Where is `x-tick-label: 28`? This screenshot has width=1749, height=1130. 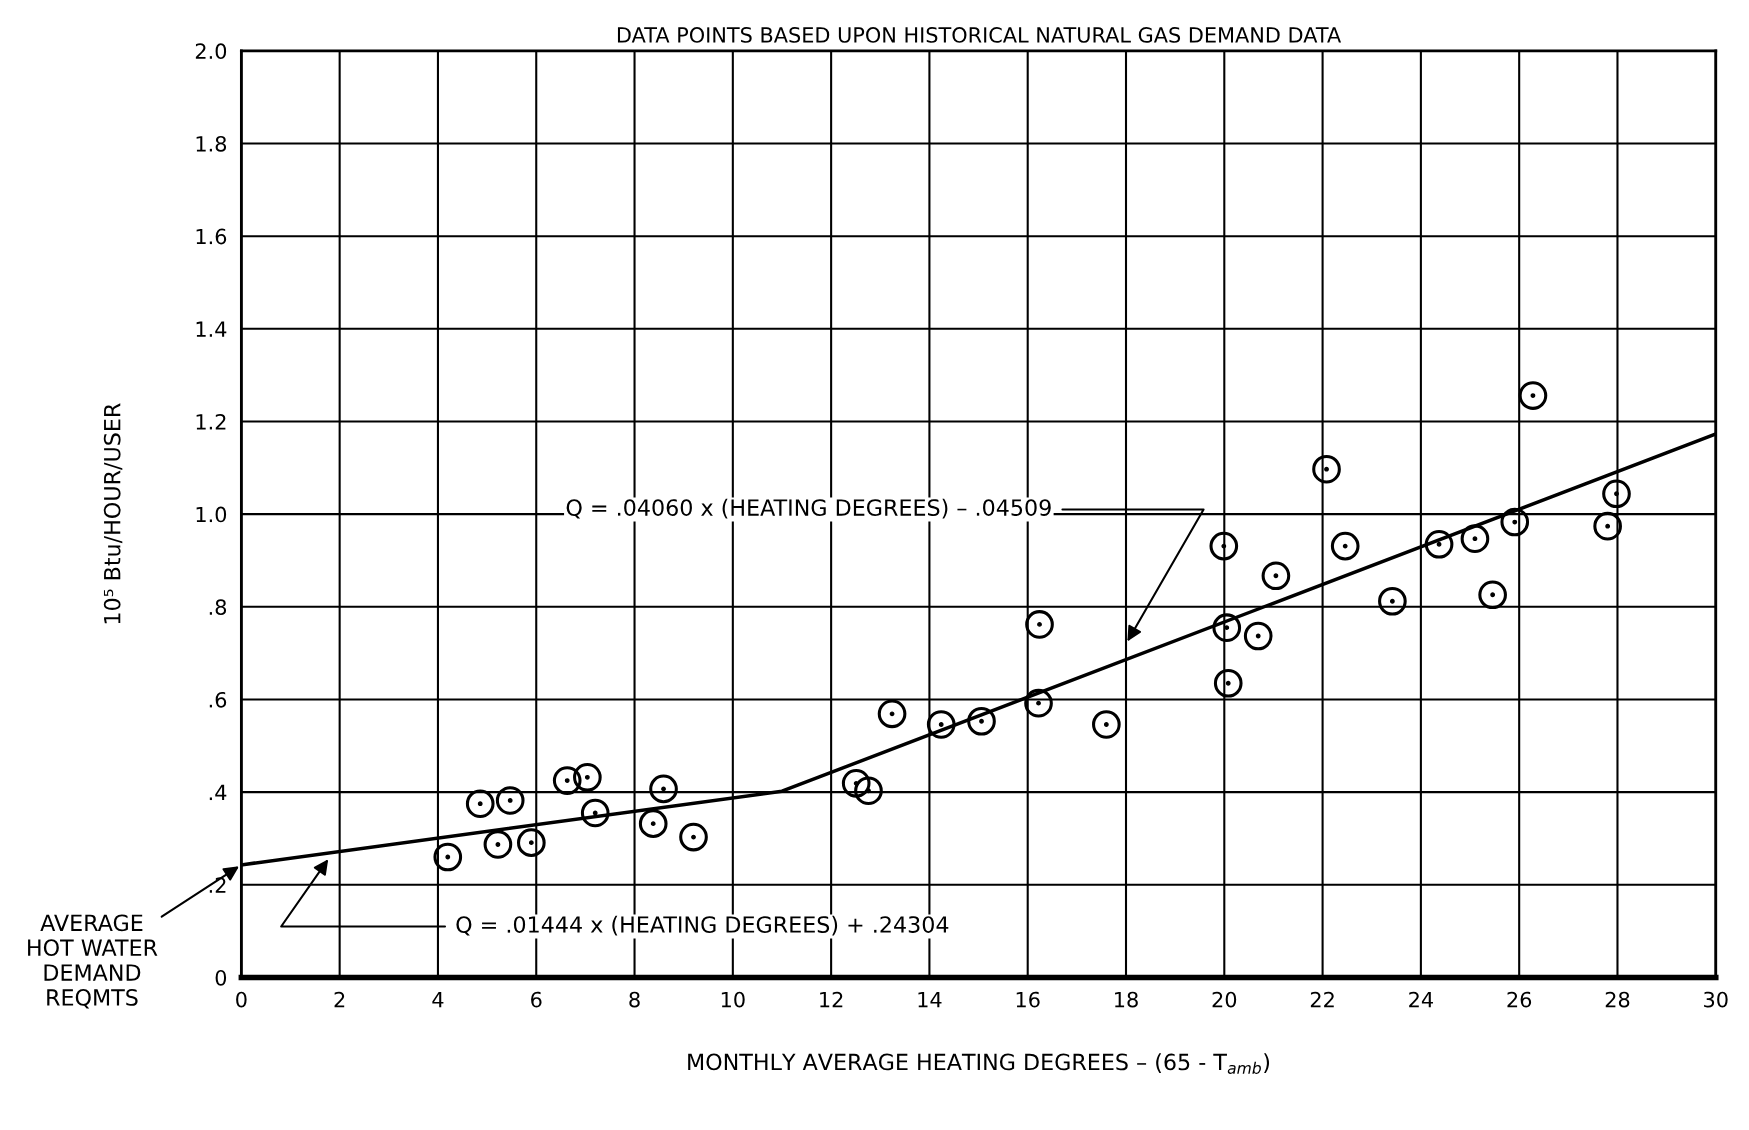
x-tick-label: 28 is located at coordinates (1617, 999).